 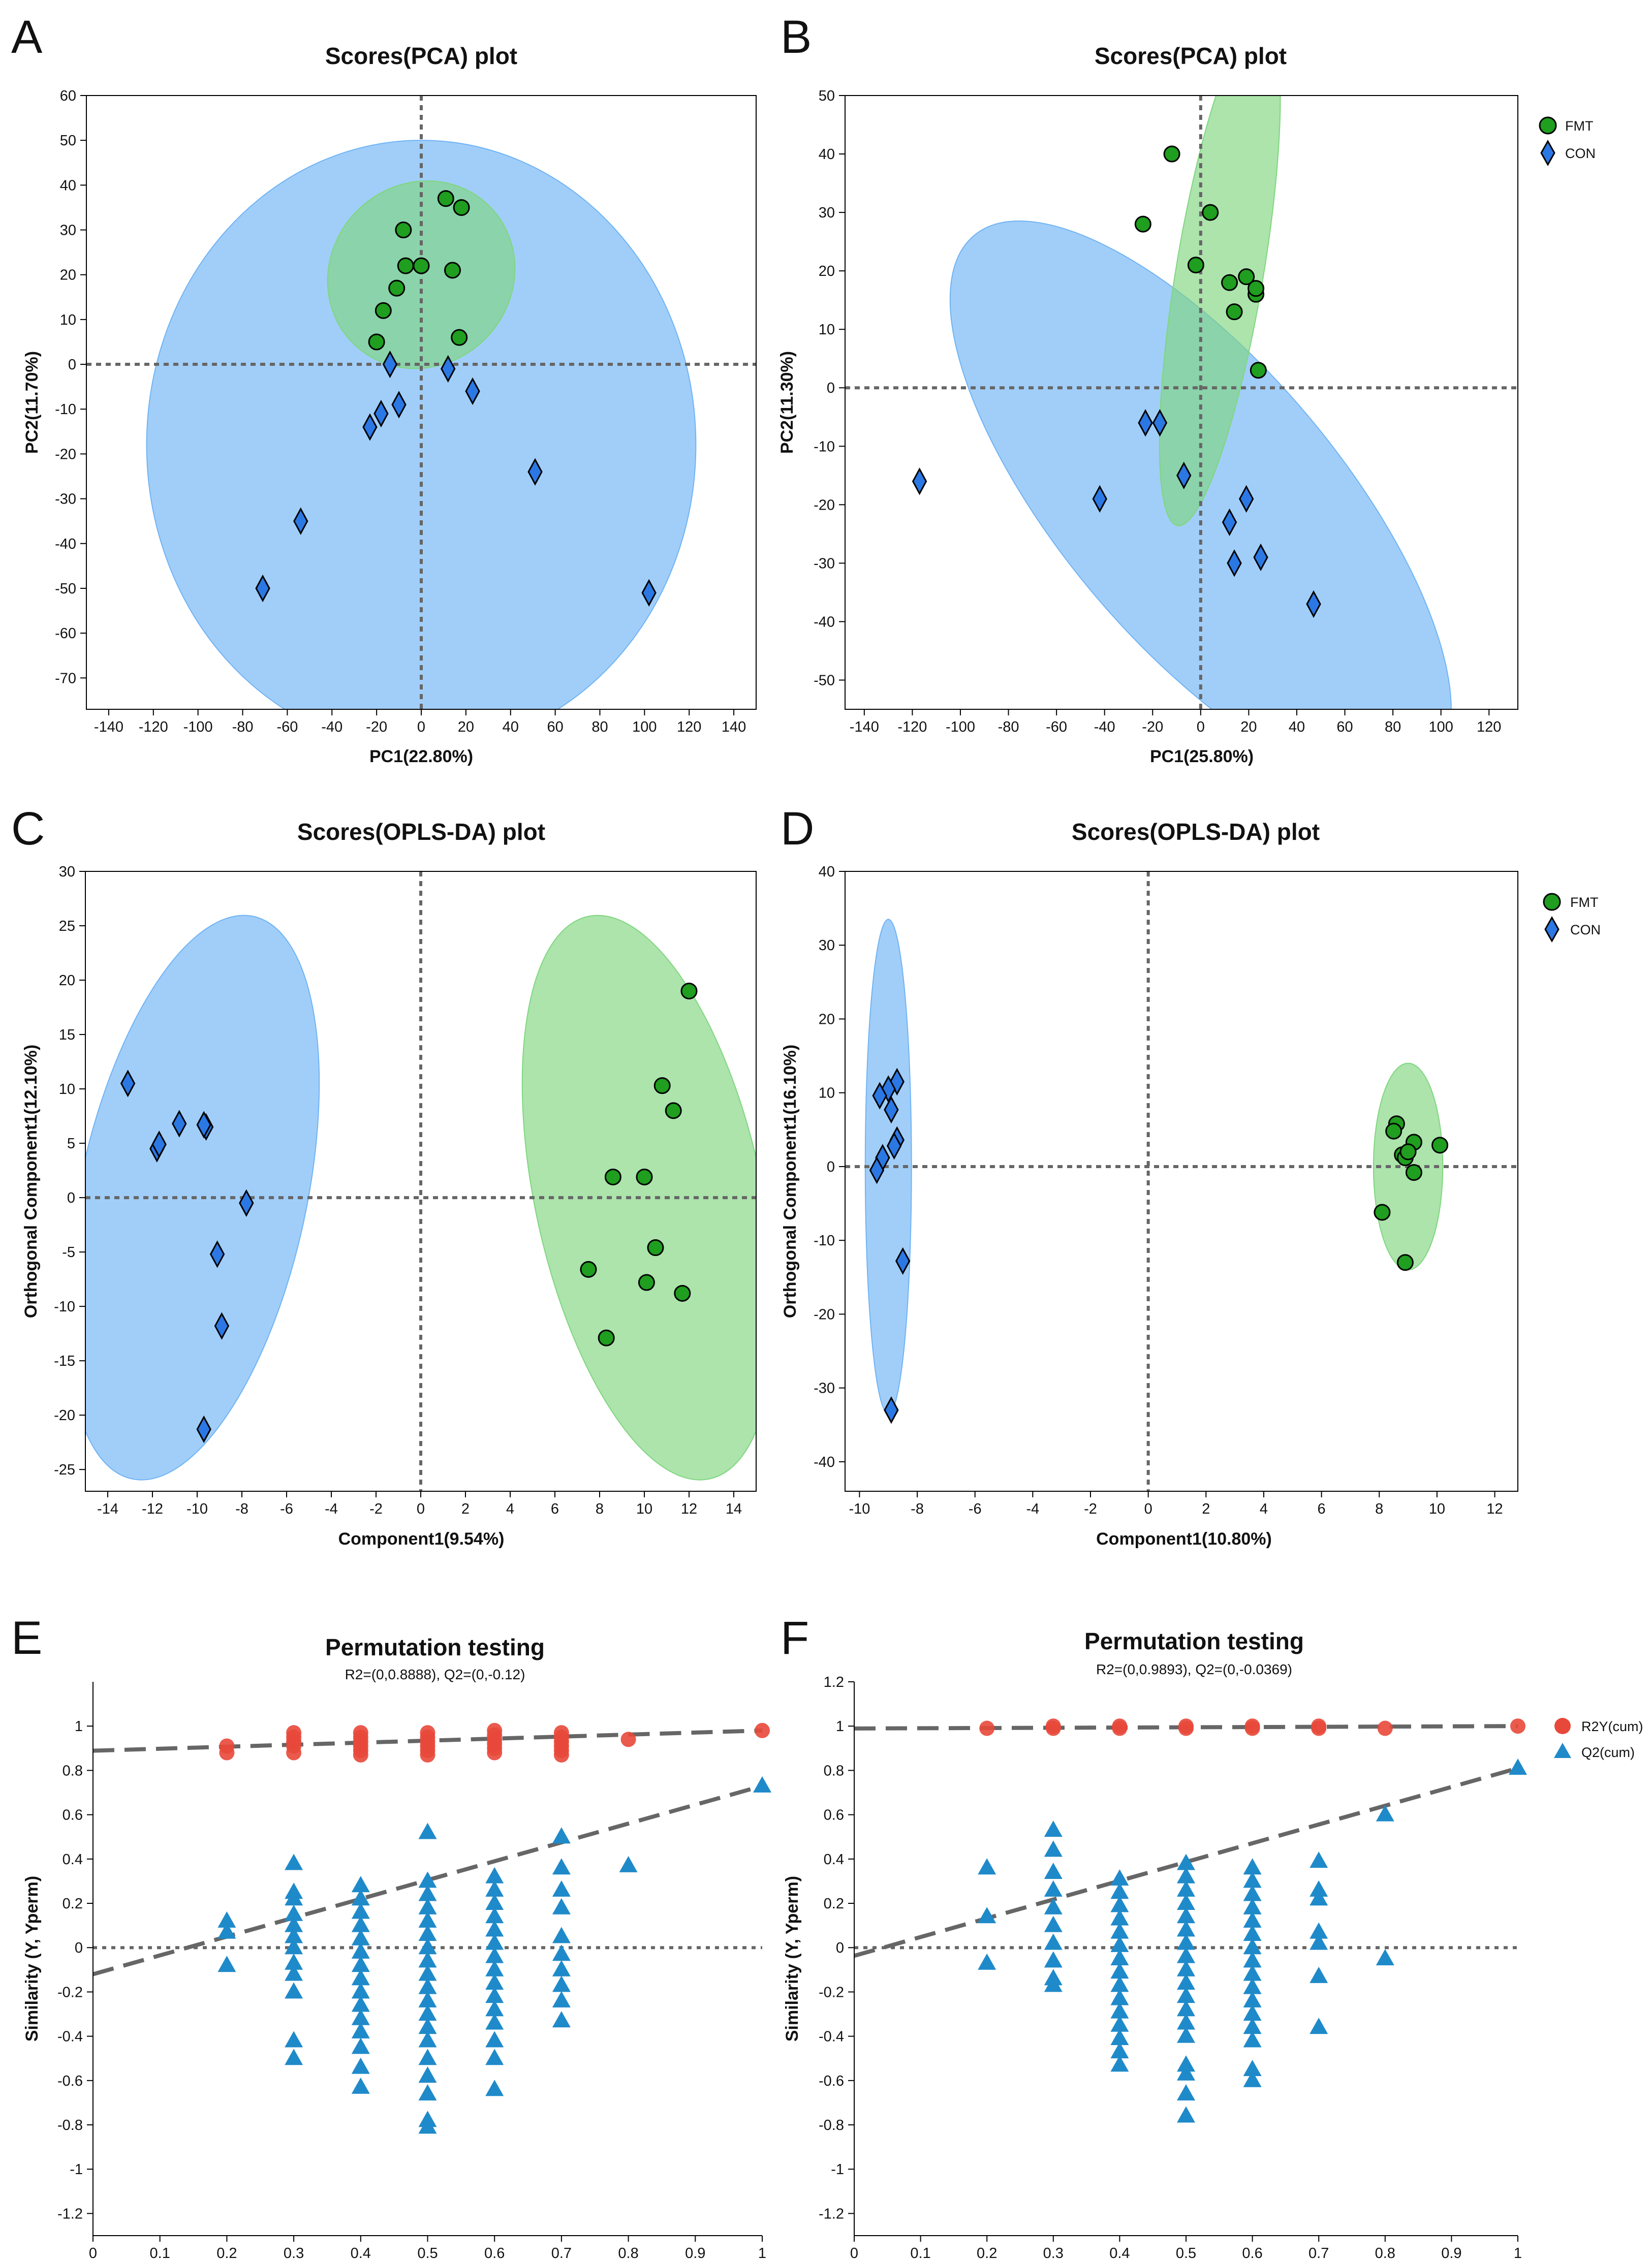 What do you see at coordinates (837, 2169) in the screenshot?
I see `y-tick-label: -1` at bounding box center [837, 2169].